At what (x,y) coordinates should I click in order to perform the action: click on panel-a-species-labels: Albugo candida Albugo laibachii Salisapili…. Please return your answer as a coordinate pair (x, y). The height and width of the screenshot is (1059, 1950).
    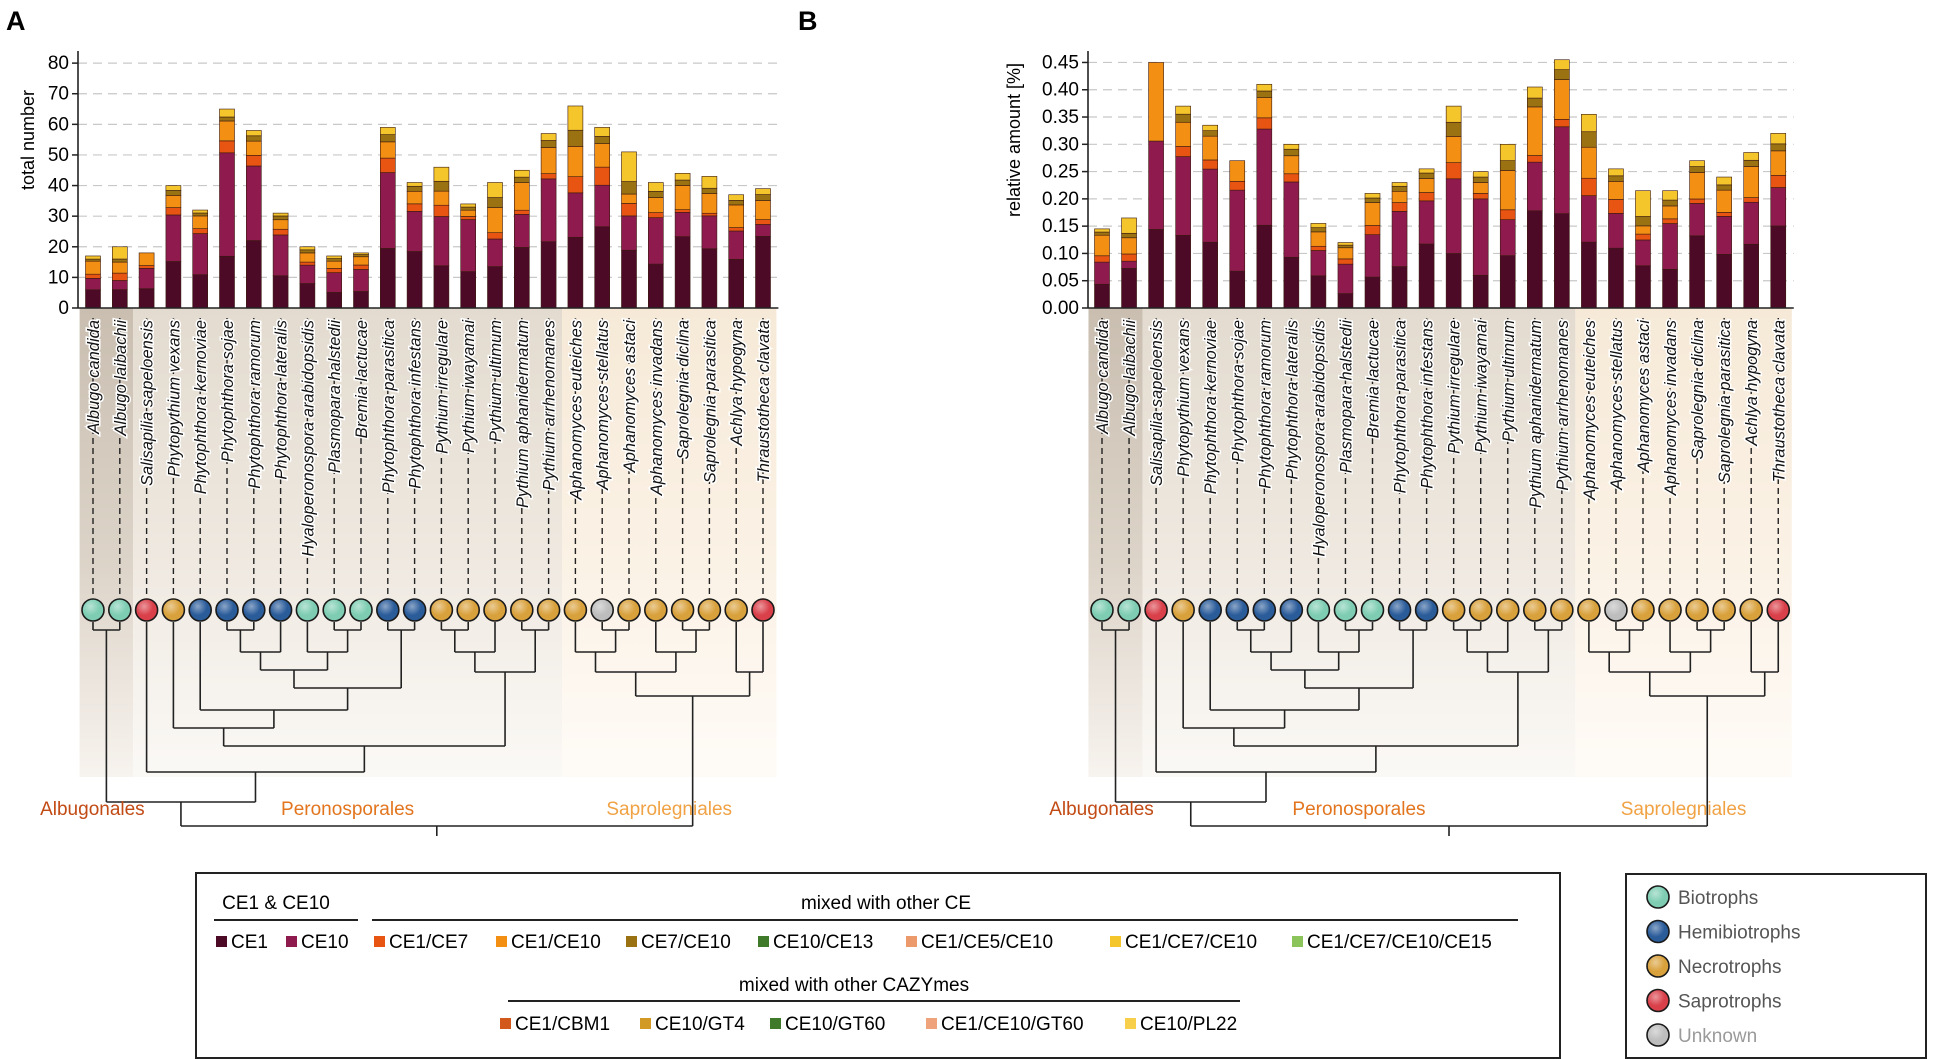
    Looking at the image, I should click on (429, 457).